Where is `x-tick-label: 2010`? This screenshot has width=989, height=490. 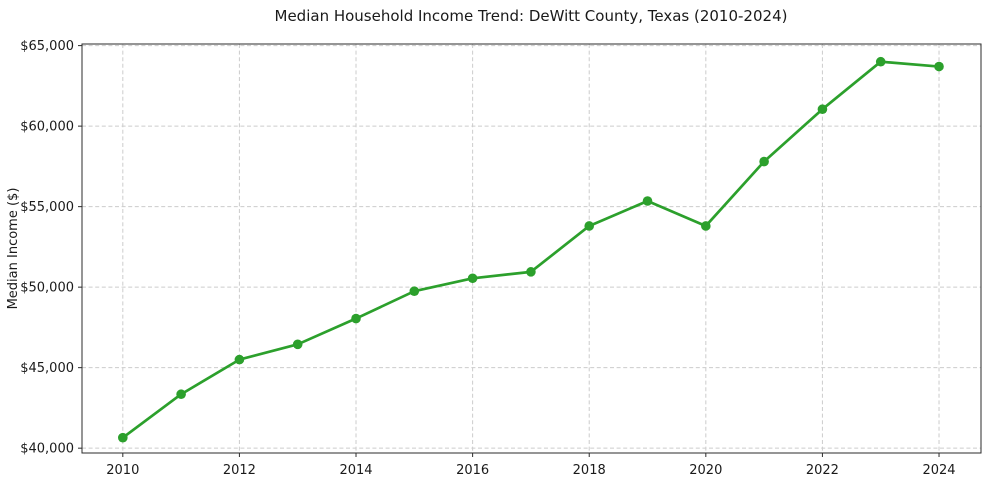 x-tick-label: 2010 is located at coordinates (122, 470).